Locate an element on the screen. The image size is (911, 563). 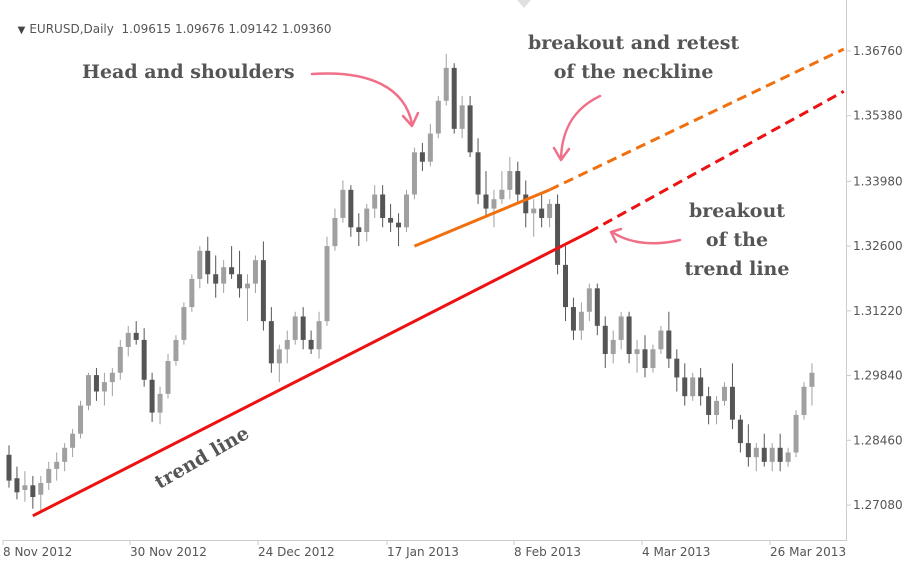
neckline-retest-arrow-head is located at coordinates (561, 154).